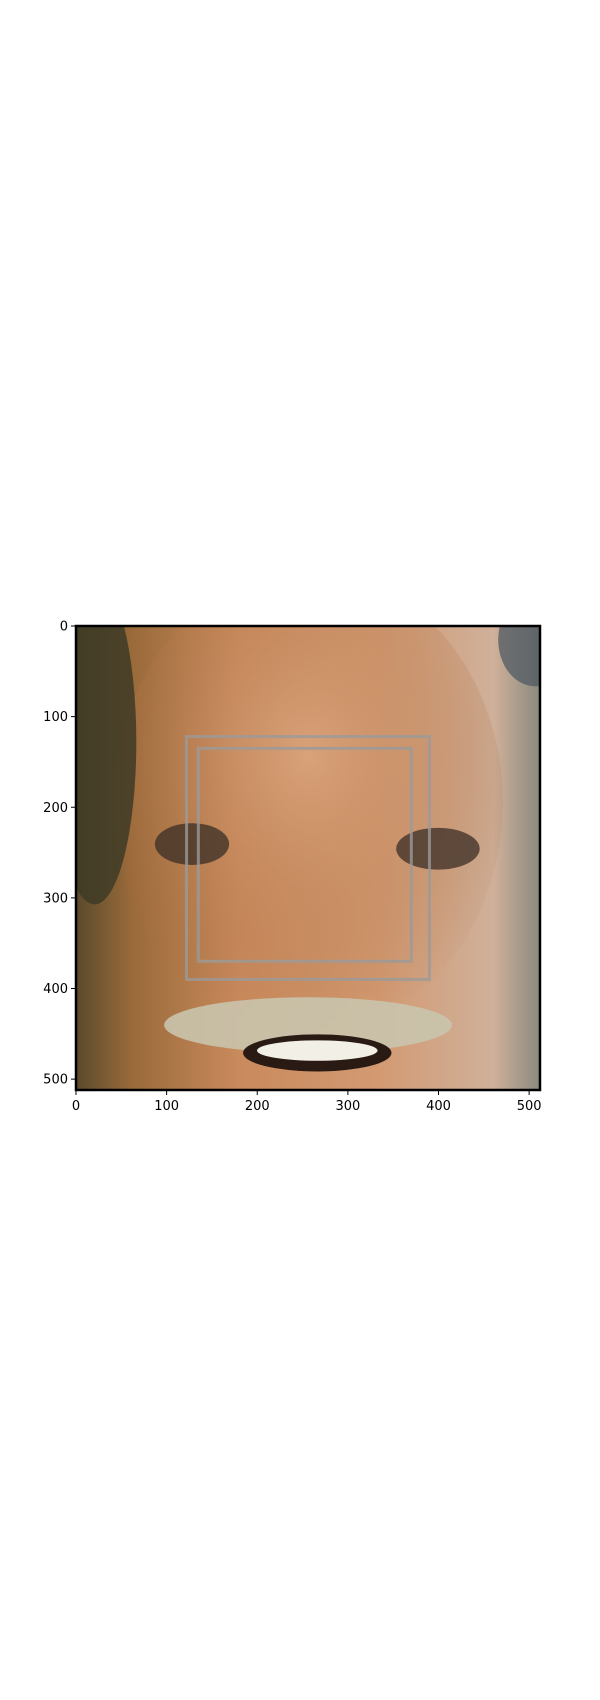 The image size is (600, 1700). What do you see at coordinates (438, 1106) in the screenshot?
I see `x-tick-label: 400` at bounding box center [438, 1106].